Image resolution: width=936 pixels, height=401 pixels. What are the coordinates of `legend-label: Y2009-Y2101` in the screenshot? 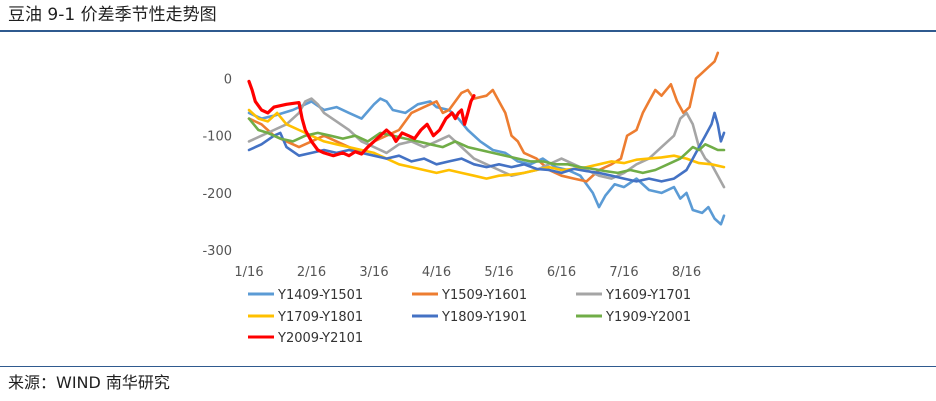 It's located at (320, 338).